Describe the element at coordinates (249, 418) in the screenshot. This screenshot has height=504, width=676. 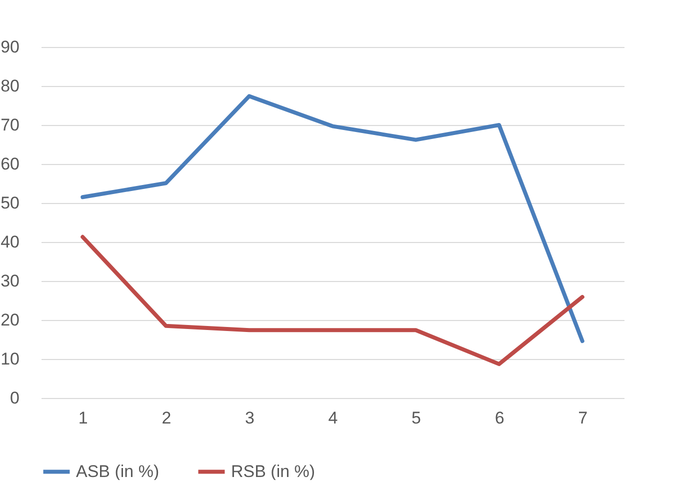
I see `x-tick-label: 3` at that location.